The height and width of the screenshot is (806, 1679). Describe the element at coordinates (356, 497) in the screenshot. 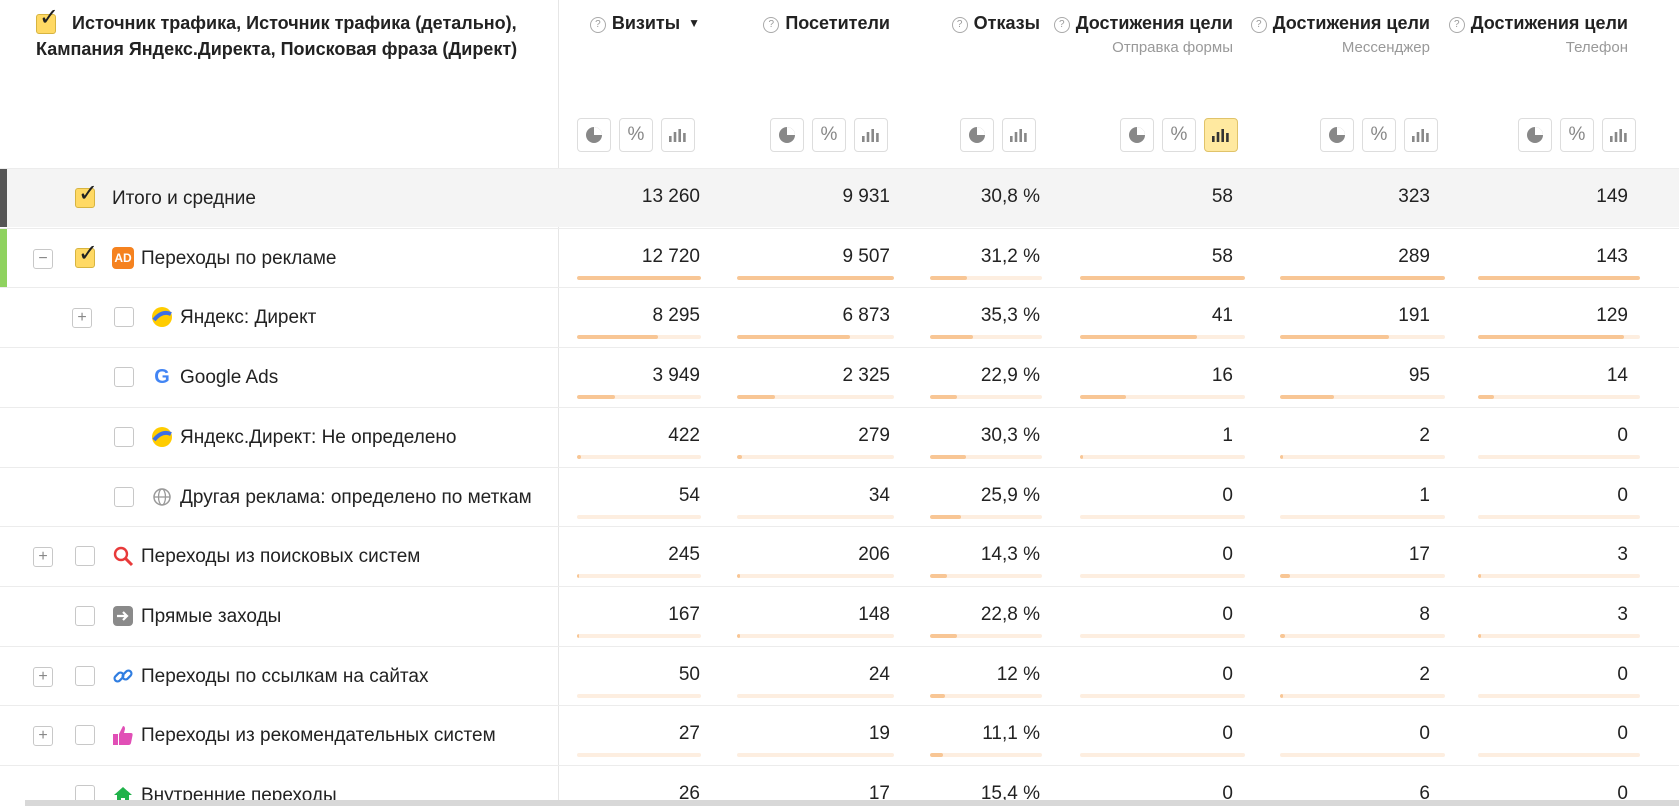

I see `row-label: Другая реклама: определено по меткам` at that location.